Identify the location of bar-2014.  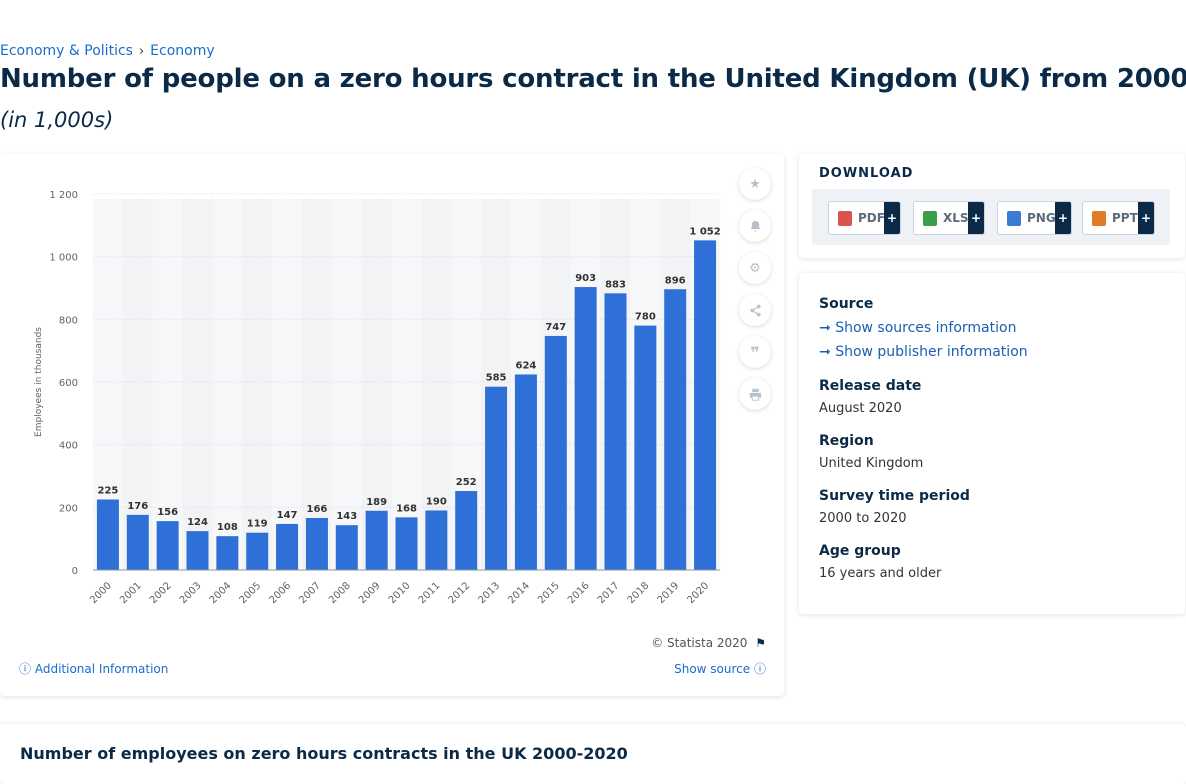
(525, 472).